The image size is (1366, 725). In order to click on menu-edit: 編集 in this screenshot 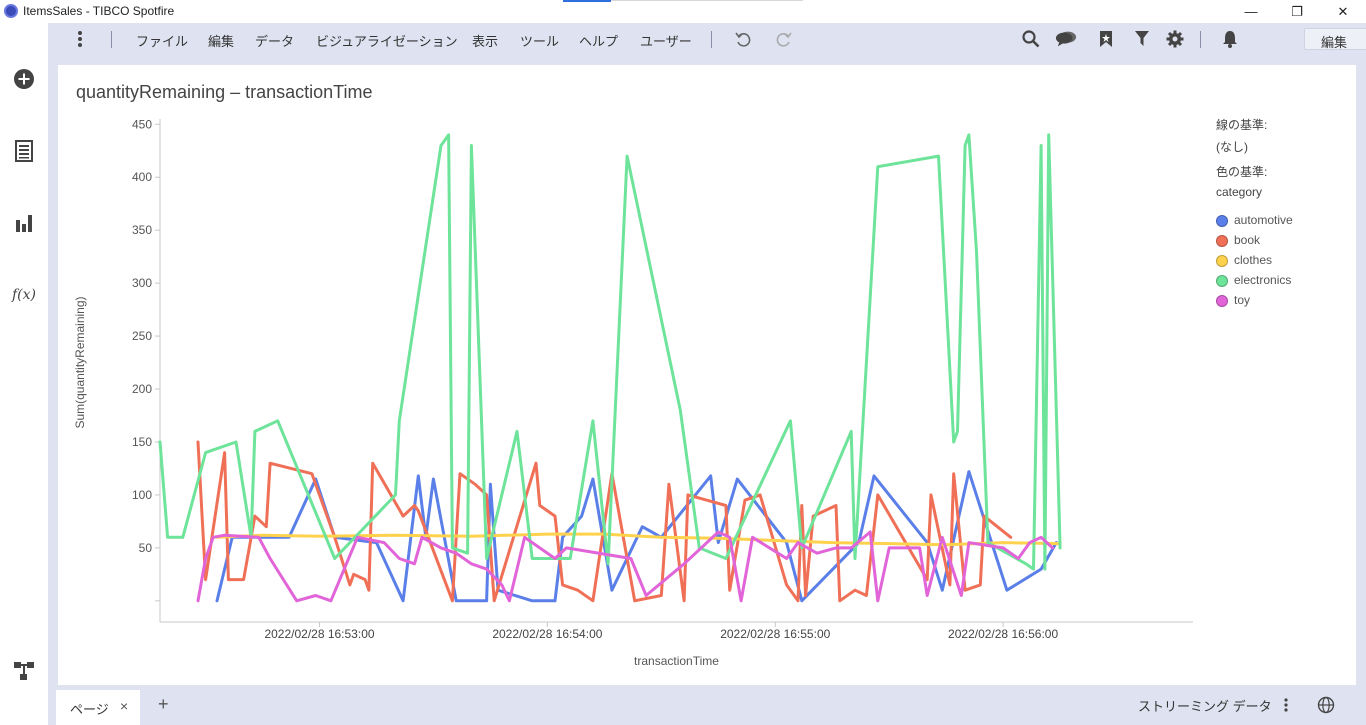, I will do `click(221, 41)`.